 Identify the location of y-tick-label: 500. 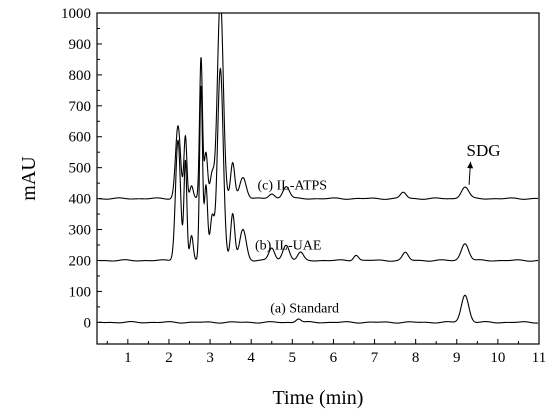
(80, 169).